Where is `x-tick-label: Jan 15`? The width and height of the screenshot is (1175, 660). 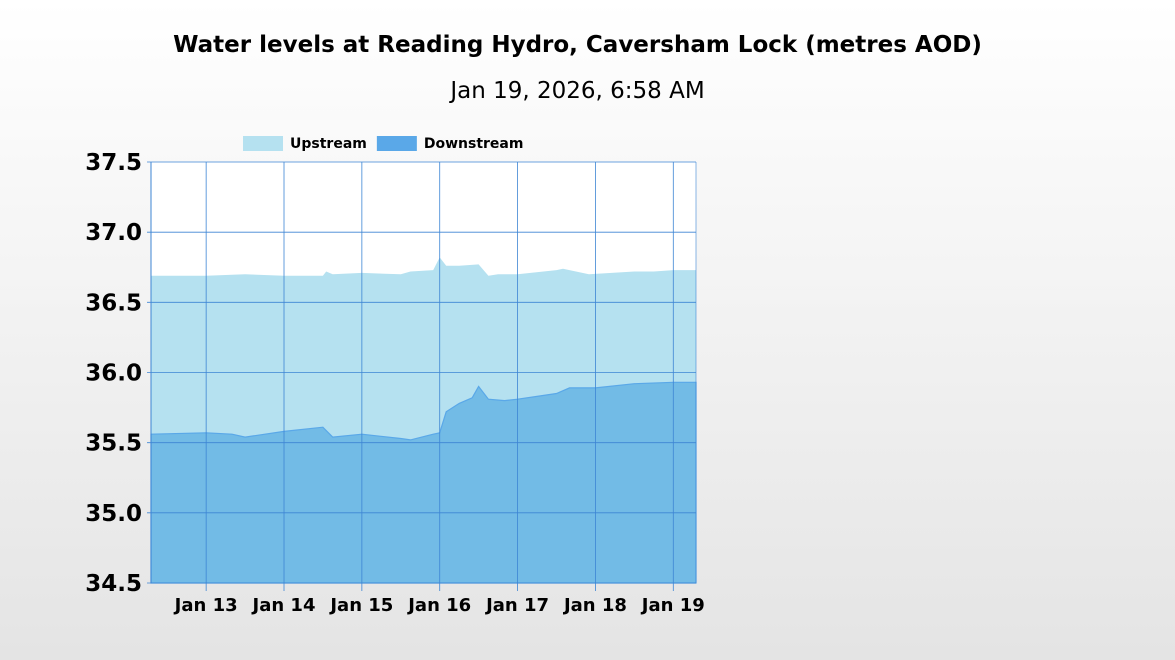
x-tick-label: Jan 15 is located at coordinates (360, 605).